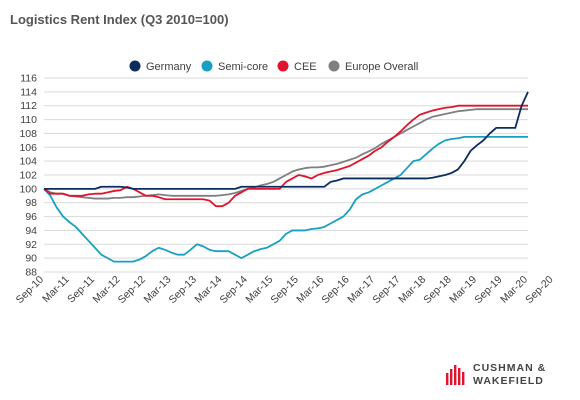 The width and height of the screenshot is (580, 400). Describe the element at coordinates (119, 19) in the screenshot. I see `chart-title: Logistics Rent Index (Q3 2010=100)` at that location.